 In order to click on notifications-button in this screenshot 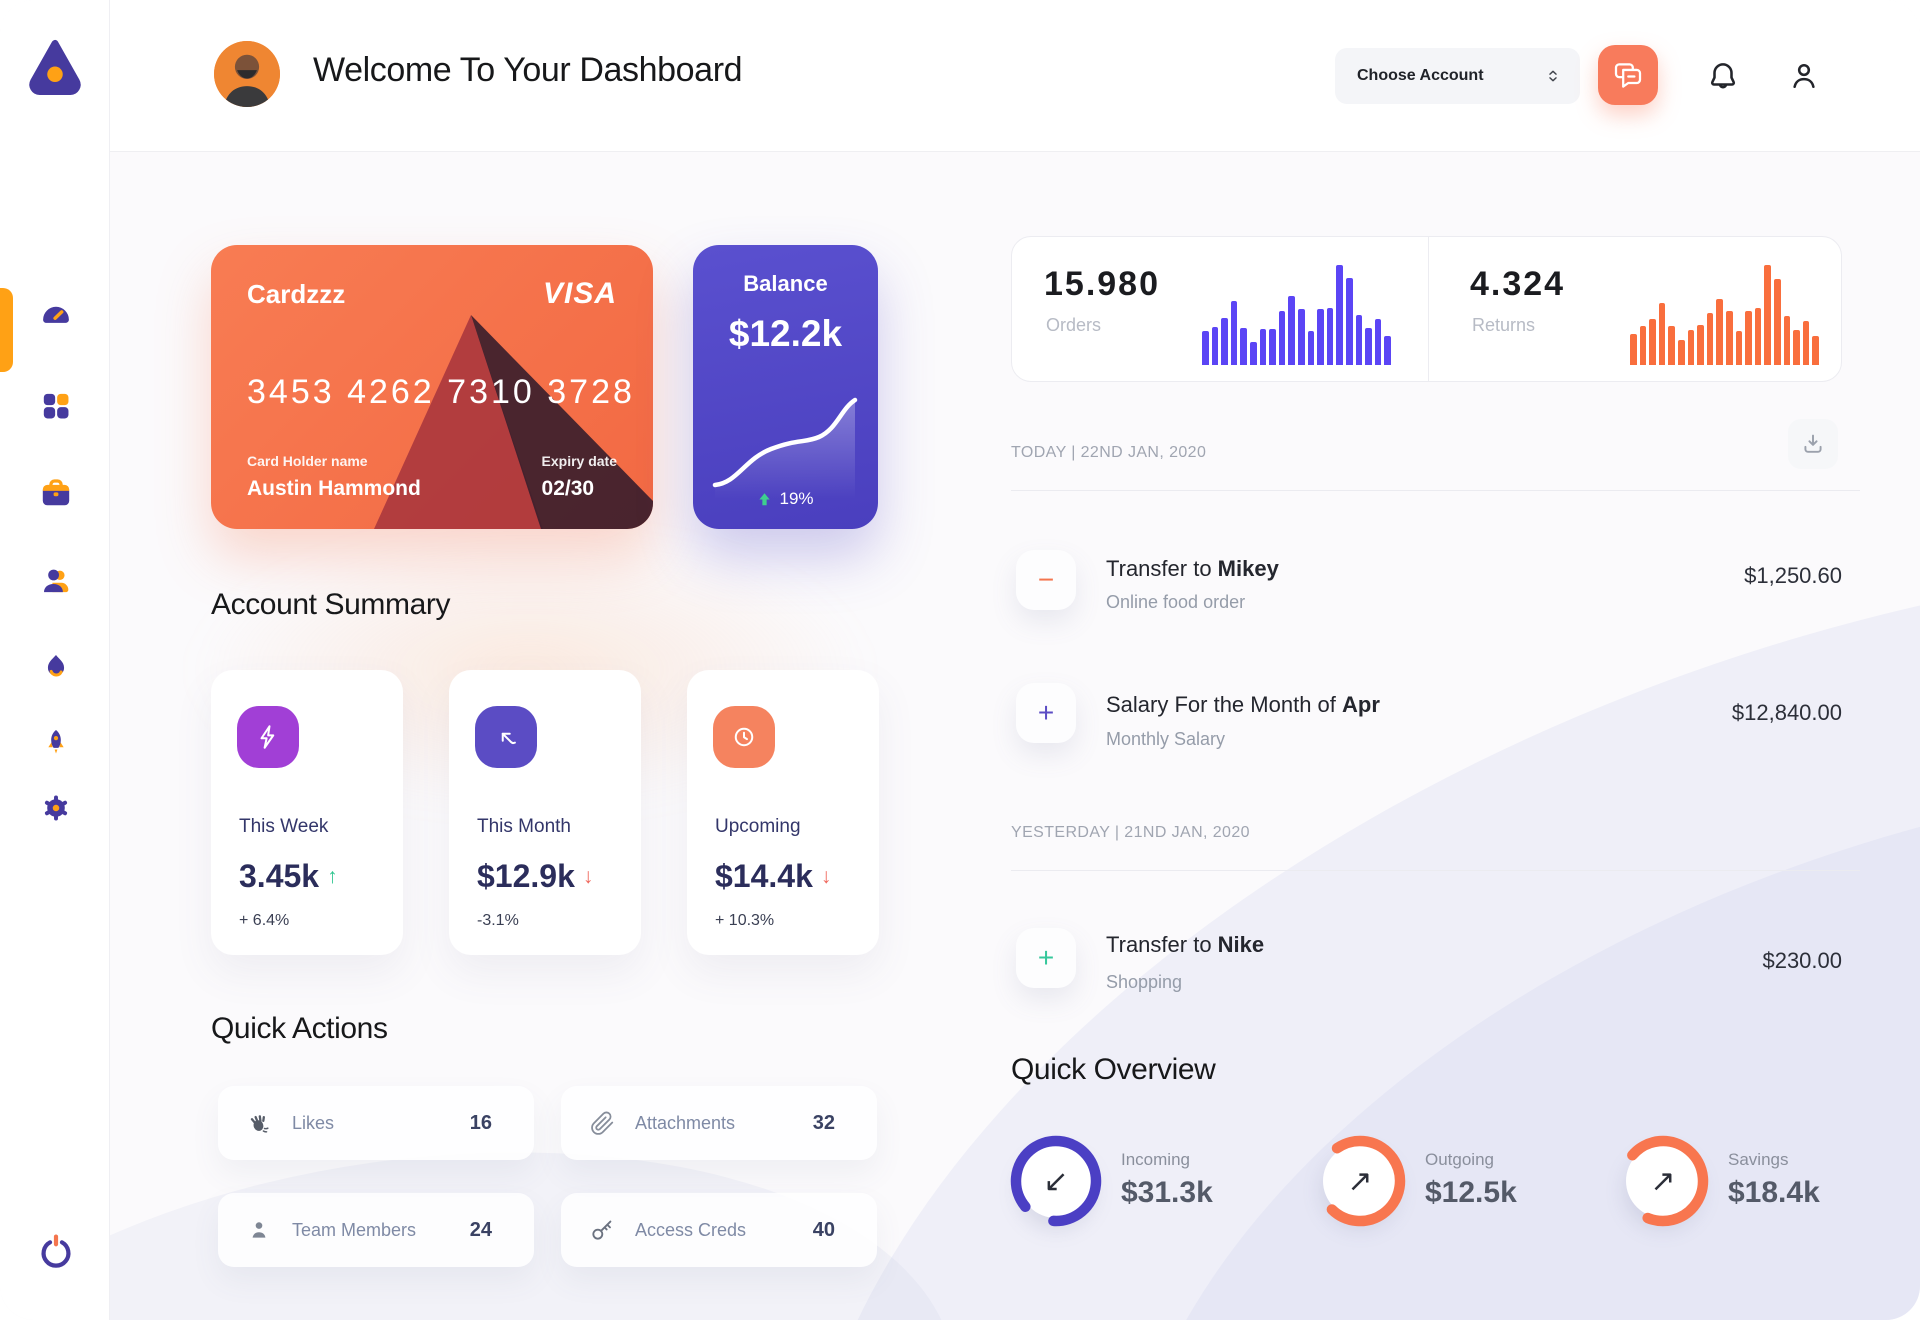, I will do `click(1723, 76)`.